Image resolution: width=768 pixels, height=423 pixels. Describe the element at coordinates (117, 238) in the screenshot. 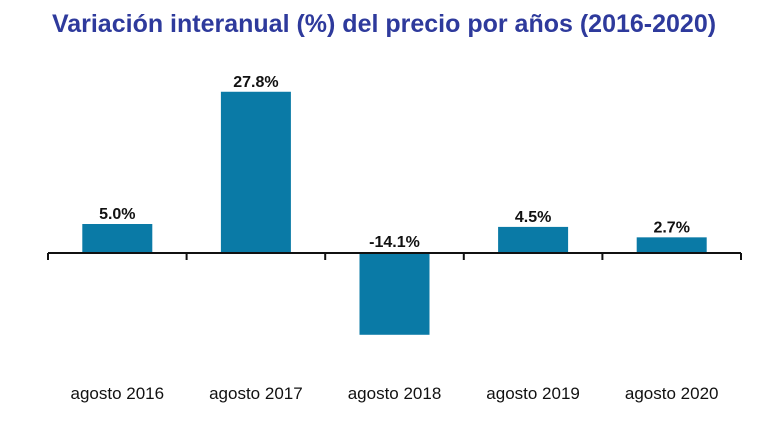

I see `bar-agosto-2016` at that location.